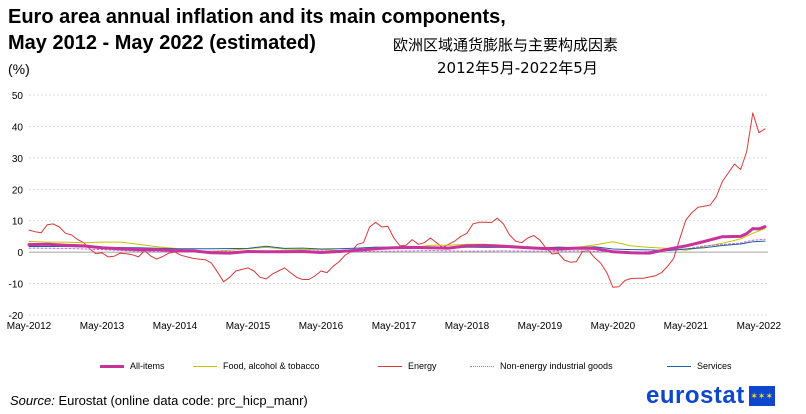 Image resolution: width=806 pixels, height=414 pixels. What do you see at coordinates (16, 285) in the screenshot?
I see `y-tick-label: -10` at bounding box center [16, 285].